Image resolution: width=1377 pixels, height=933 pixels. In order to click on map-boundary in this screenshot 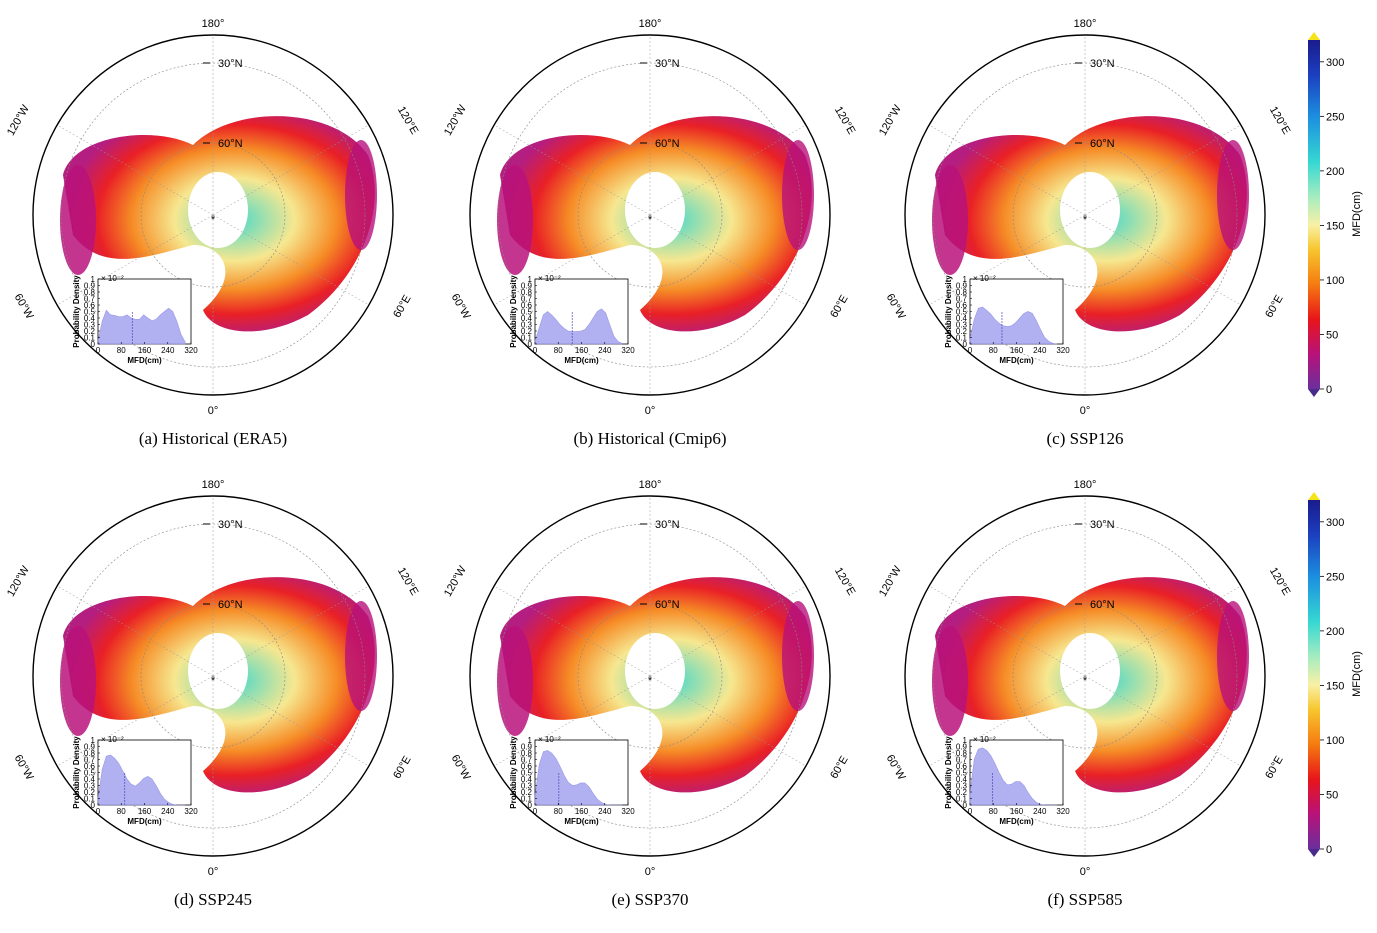, I will do `click(1085, 215)`.